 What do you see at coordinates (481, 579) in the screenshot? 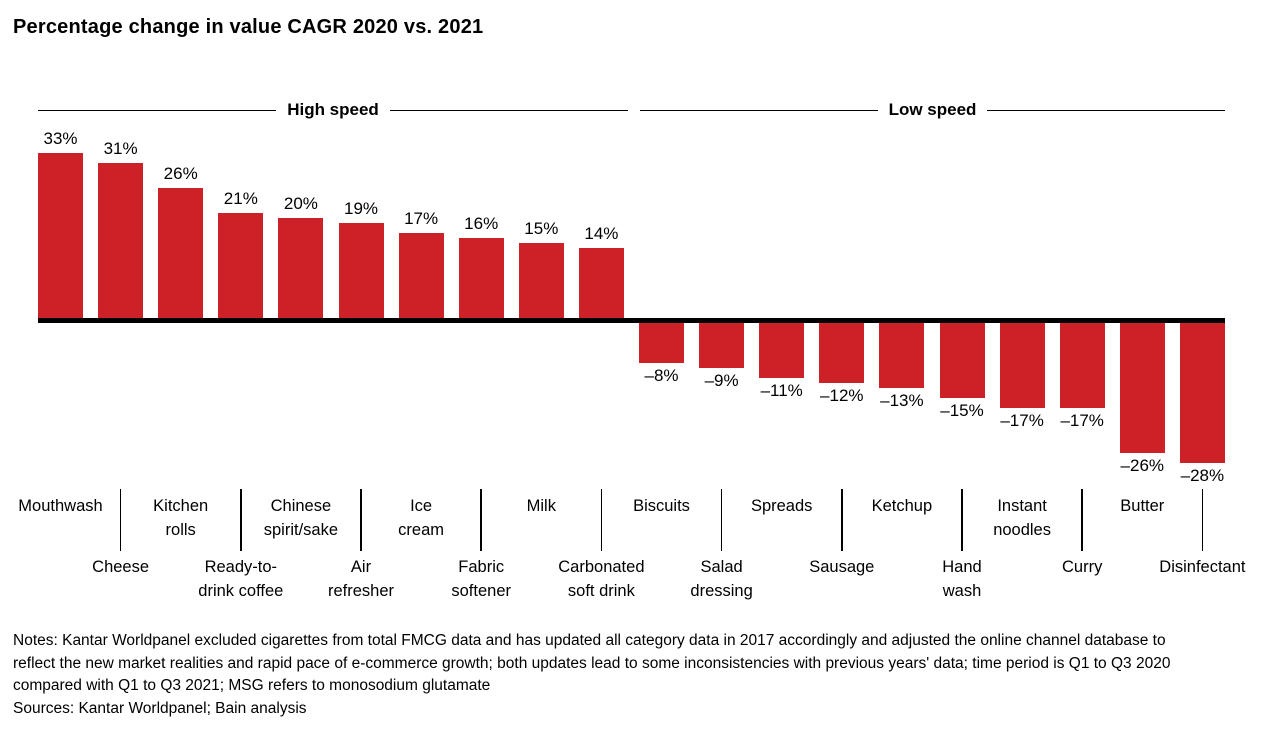
I see `category-label: Fabric softener` at bounding box center [481, 579].